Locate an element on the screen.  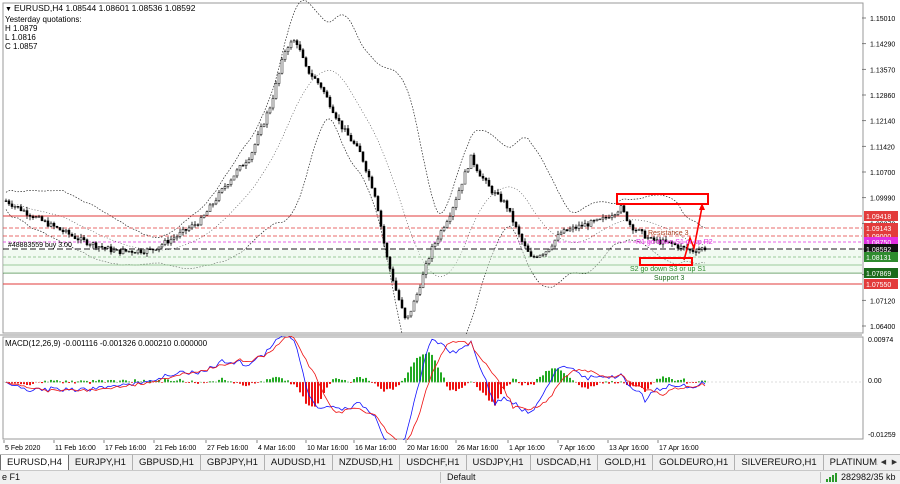
tab-eurusd-h4: EURUSD,H4 is located at coordinates (34, 462).